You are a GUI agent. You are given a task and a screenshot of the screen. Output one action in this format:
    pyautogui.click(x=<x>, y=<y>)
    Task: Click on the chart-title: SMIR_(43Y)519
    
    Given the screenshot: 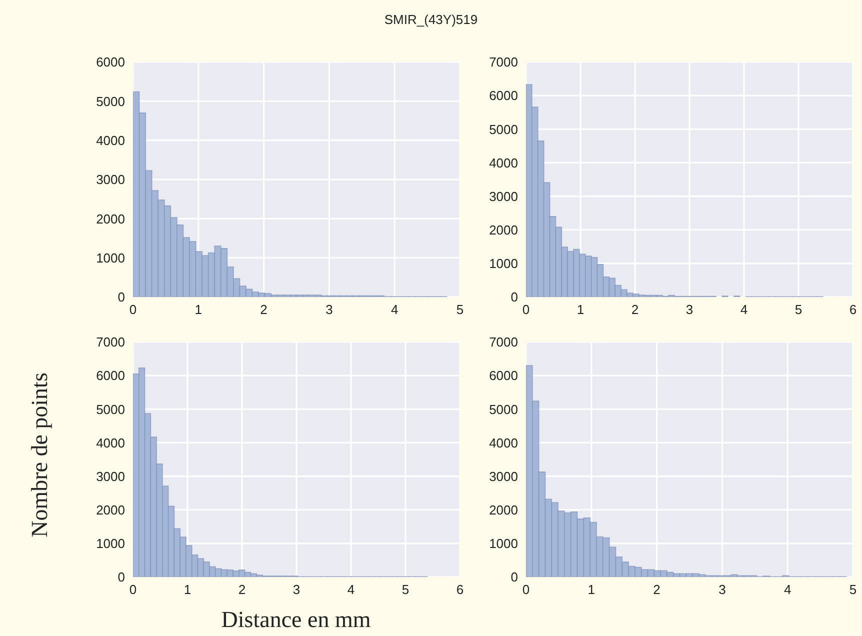 What is the action you would take?
    pyautogui.click(x=431, y=19)
    